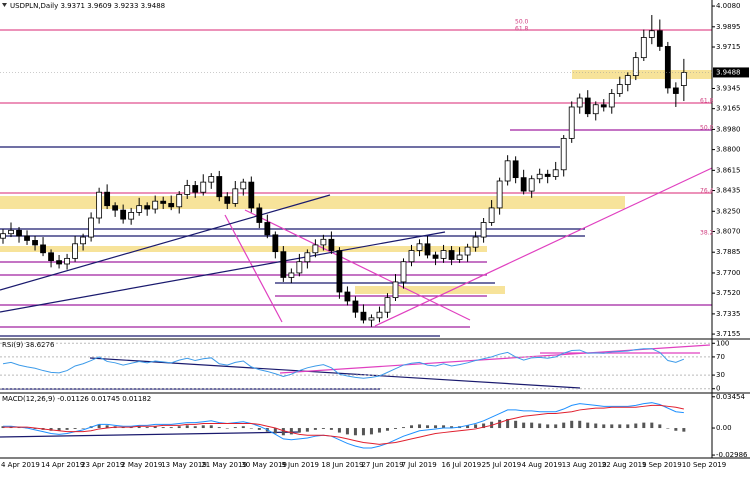 Image resolution: width=750 pixels, height=504 pixels. What do you see at coordinates (728, 252) in the screenshot?
I see `y-tick-label: 3.7885` at bounding box center [728, 252].